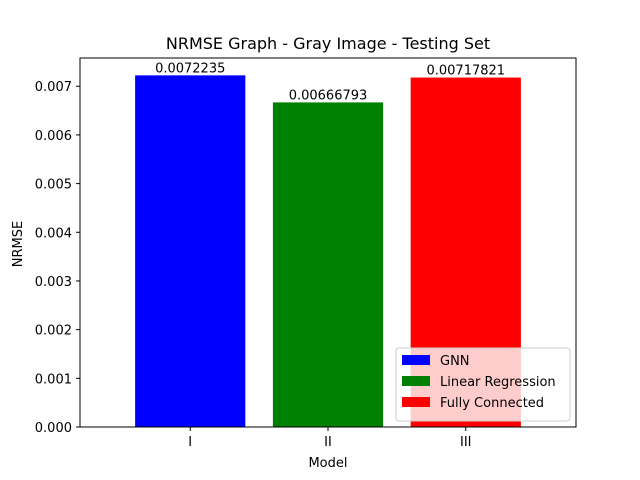 Image resolution: width=640 pixels, height=480 pixels. I want to click on y-tick-label: 0.002, so click(53, 331).